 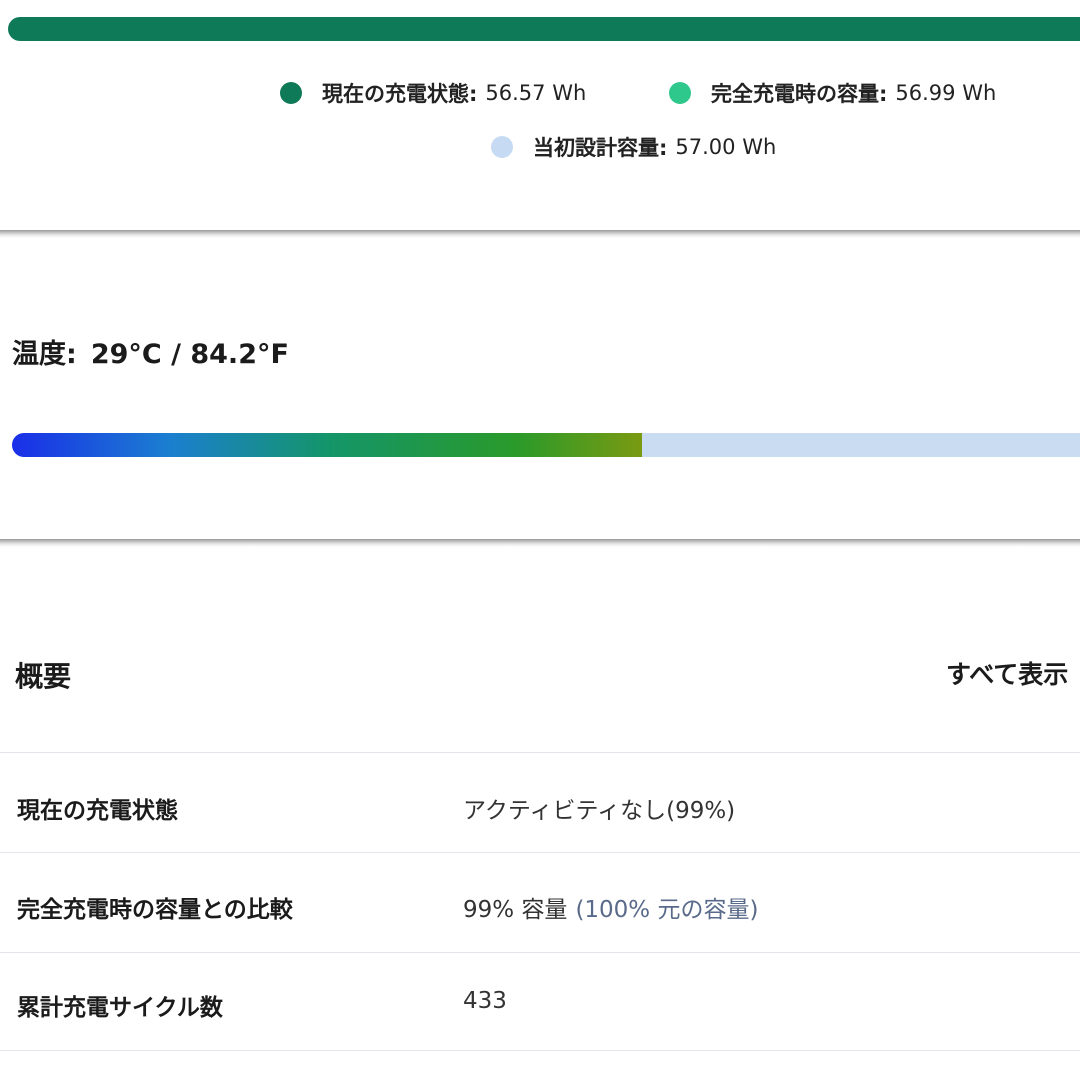 What do you see at coordinates (43, 676) in the screenshot?
I see `summary-title: 概要` at bounding box center [43, 676].